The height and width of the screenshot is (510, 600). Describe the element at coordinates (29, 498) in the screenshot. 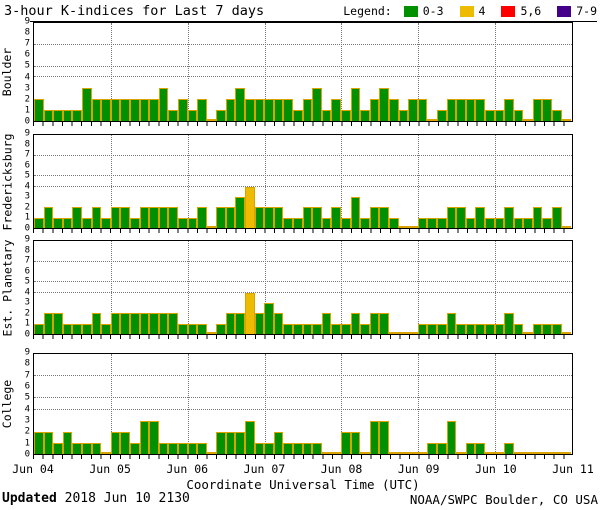

I see `updated-label: Updated` at that location.